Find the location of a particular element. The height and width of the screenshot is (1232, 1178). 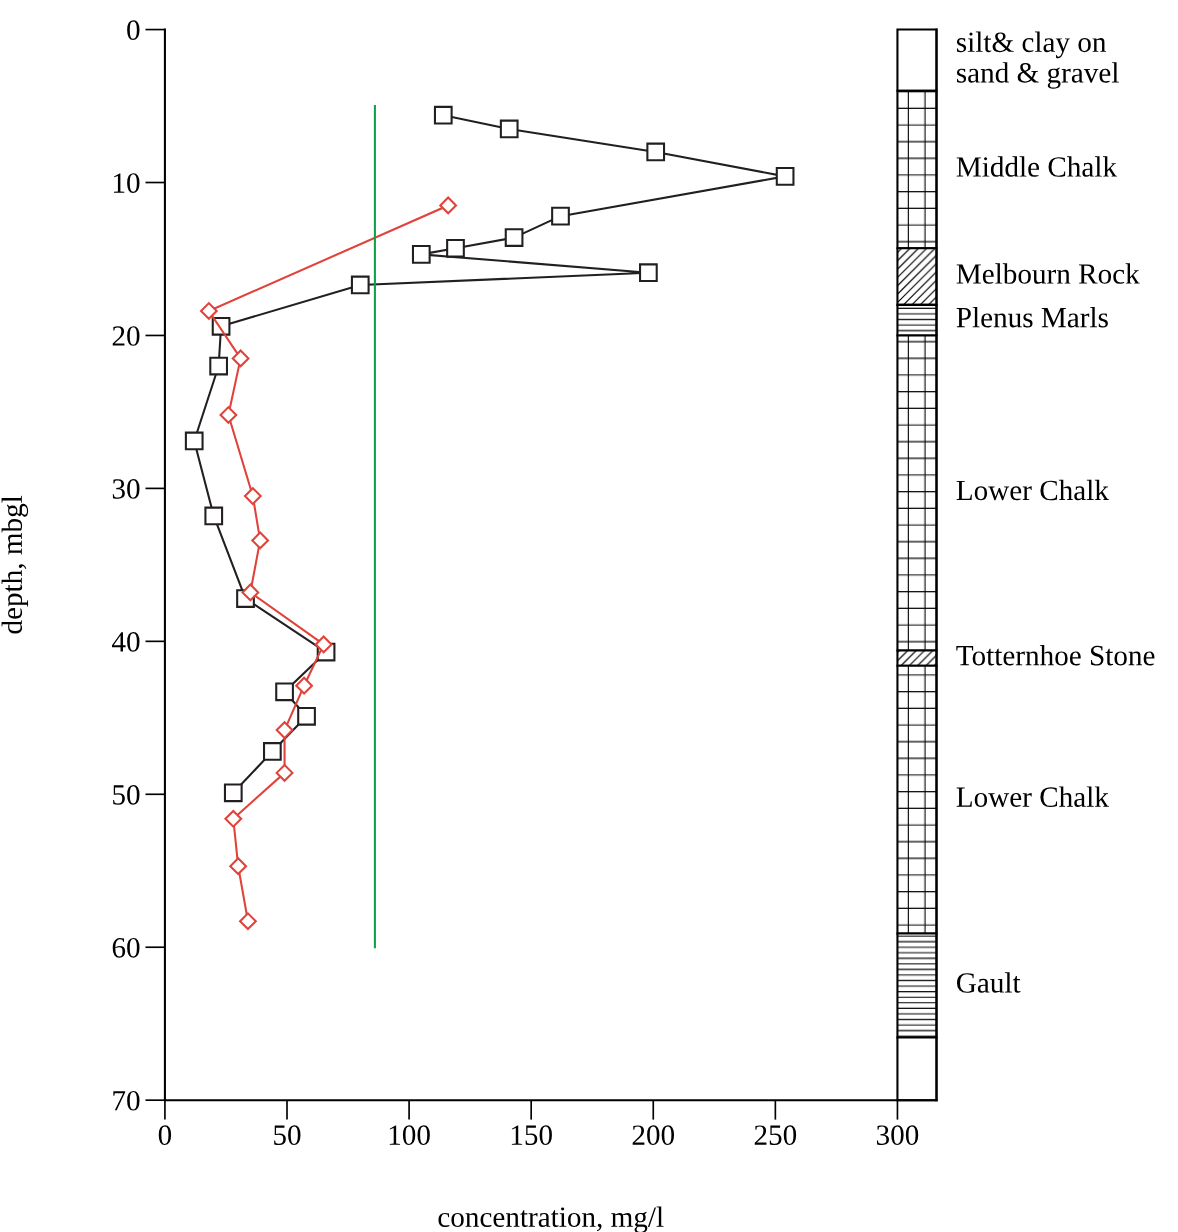

x-tick-label: 150 is located at coordinates (531, 1135).